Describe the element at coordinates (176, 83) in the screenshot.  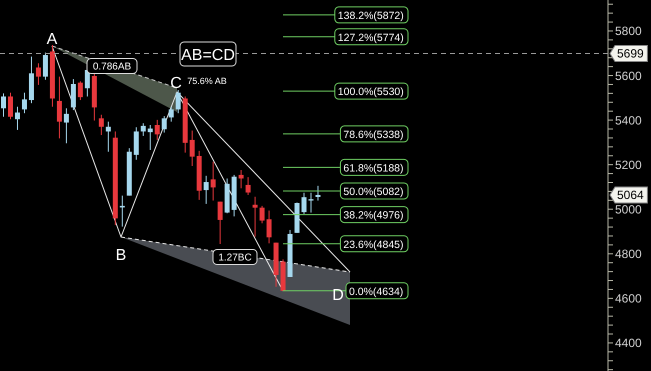
I see `annotation: C` at that location.